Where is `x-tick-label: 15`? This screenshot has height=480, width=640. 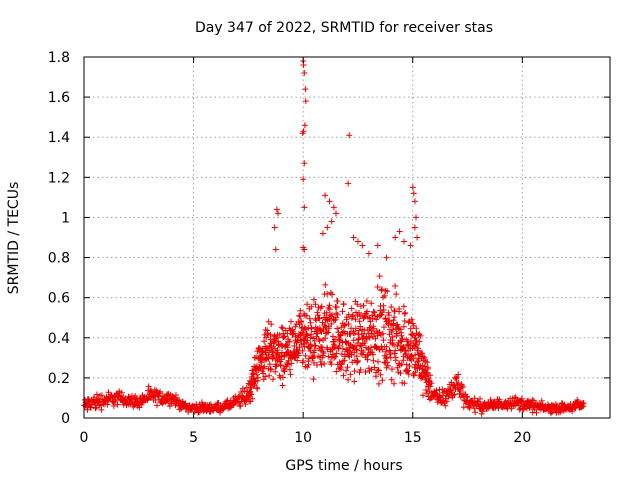
x-tick-label: 15 is located at coordinates (413, 438).